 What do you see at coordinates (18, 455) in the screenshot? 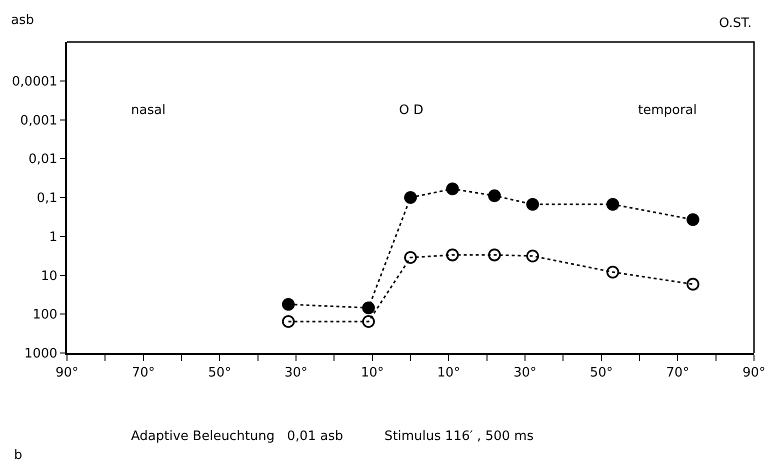
I see `text: b` at bounding box center [18, 455].